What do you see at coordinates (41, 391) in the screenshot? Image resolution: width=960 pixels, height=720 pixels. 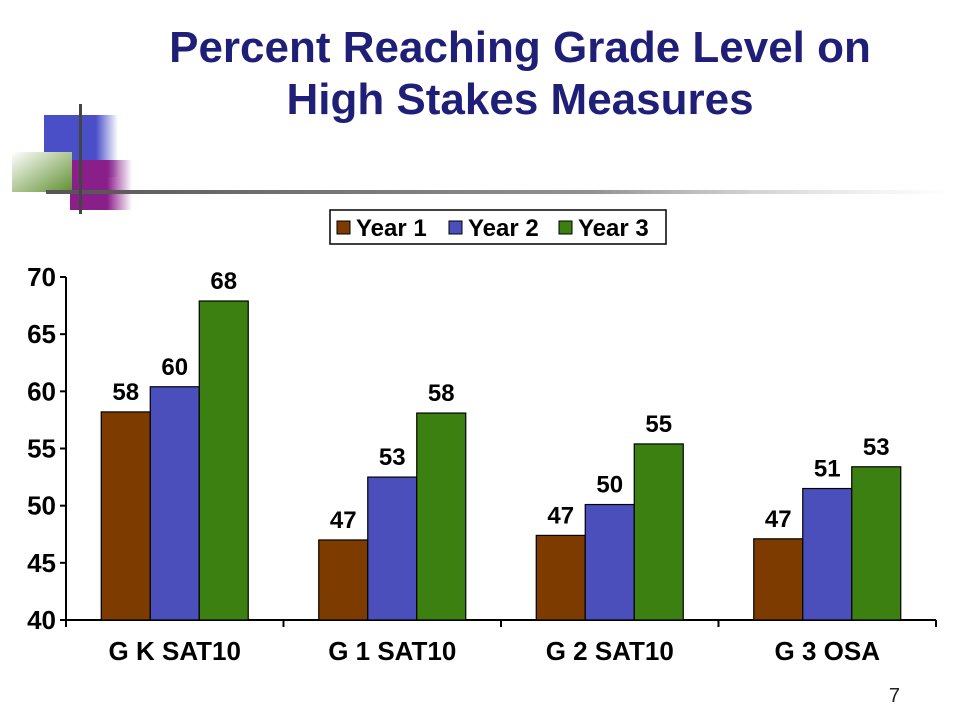 I see `y-tick-label: 60` at bounding box center [41, 391].